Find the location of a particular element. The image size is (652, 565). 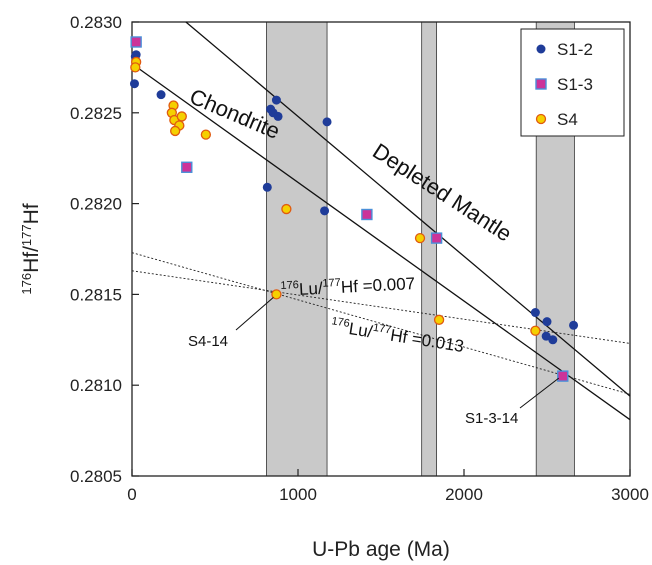

lu-hf-0013-sup2: 177 is located at coordinates (382, 329).